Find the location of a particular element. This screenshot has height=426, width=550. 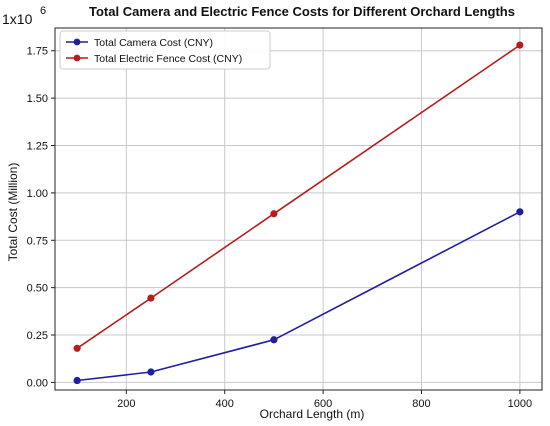

y-tick-label: 1.25 is located at coordinates (37, 147).